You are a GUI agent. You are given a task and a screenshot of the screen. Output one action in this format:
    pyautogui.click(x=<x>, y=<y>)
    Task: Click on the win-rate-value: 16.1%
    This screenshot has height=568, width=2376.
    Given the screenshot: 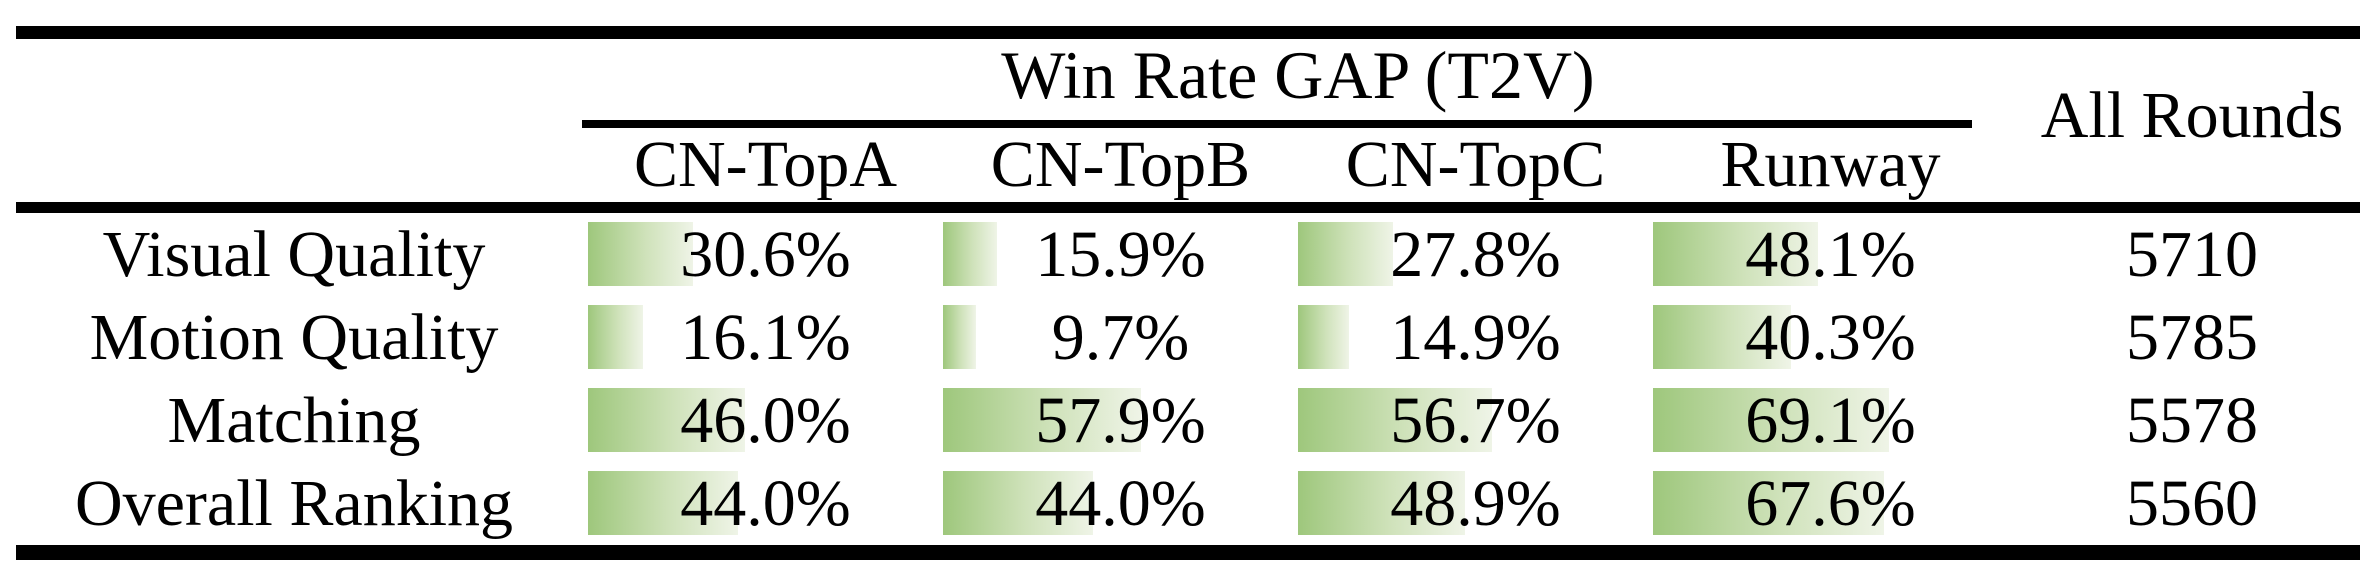 What is the action you would take?
    pyautogui.click(x=765, y=337)
    